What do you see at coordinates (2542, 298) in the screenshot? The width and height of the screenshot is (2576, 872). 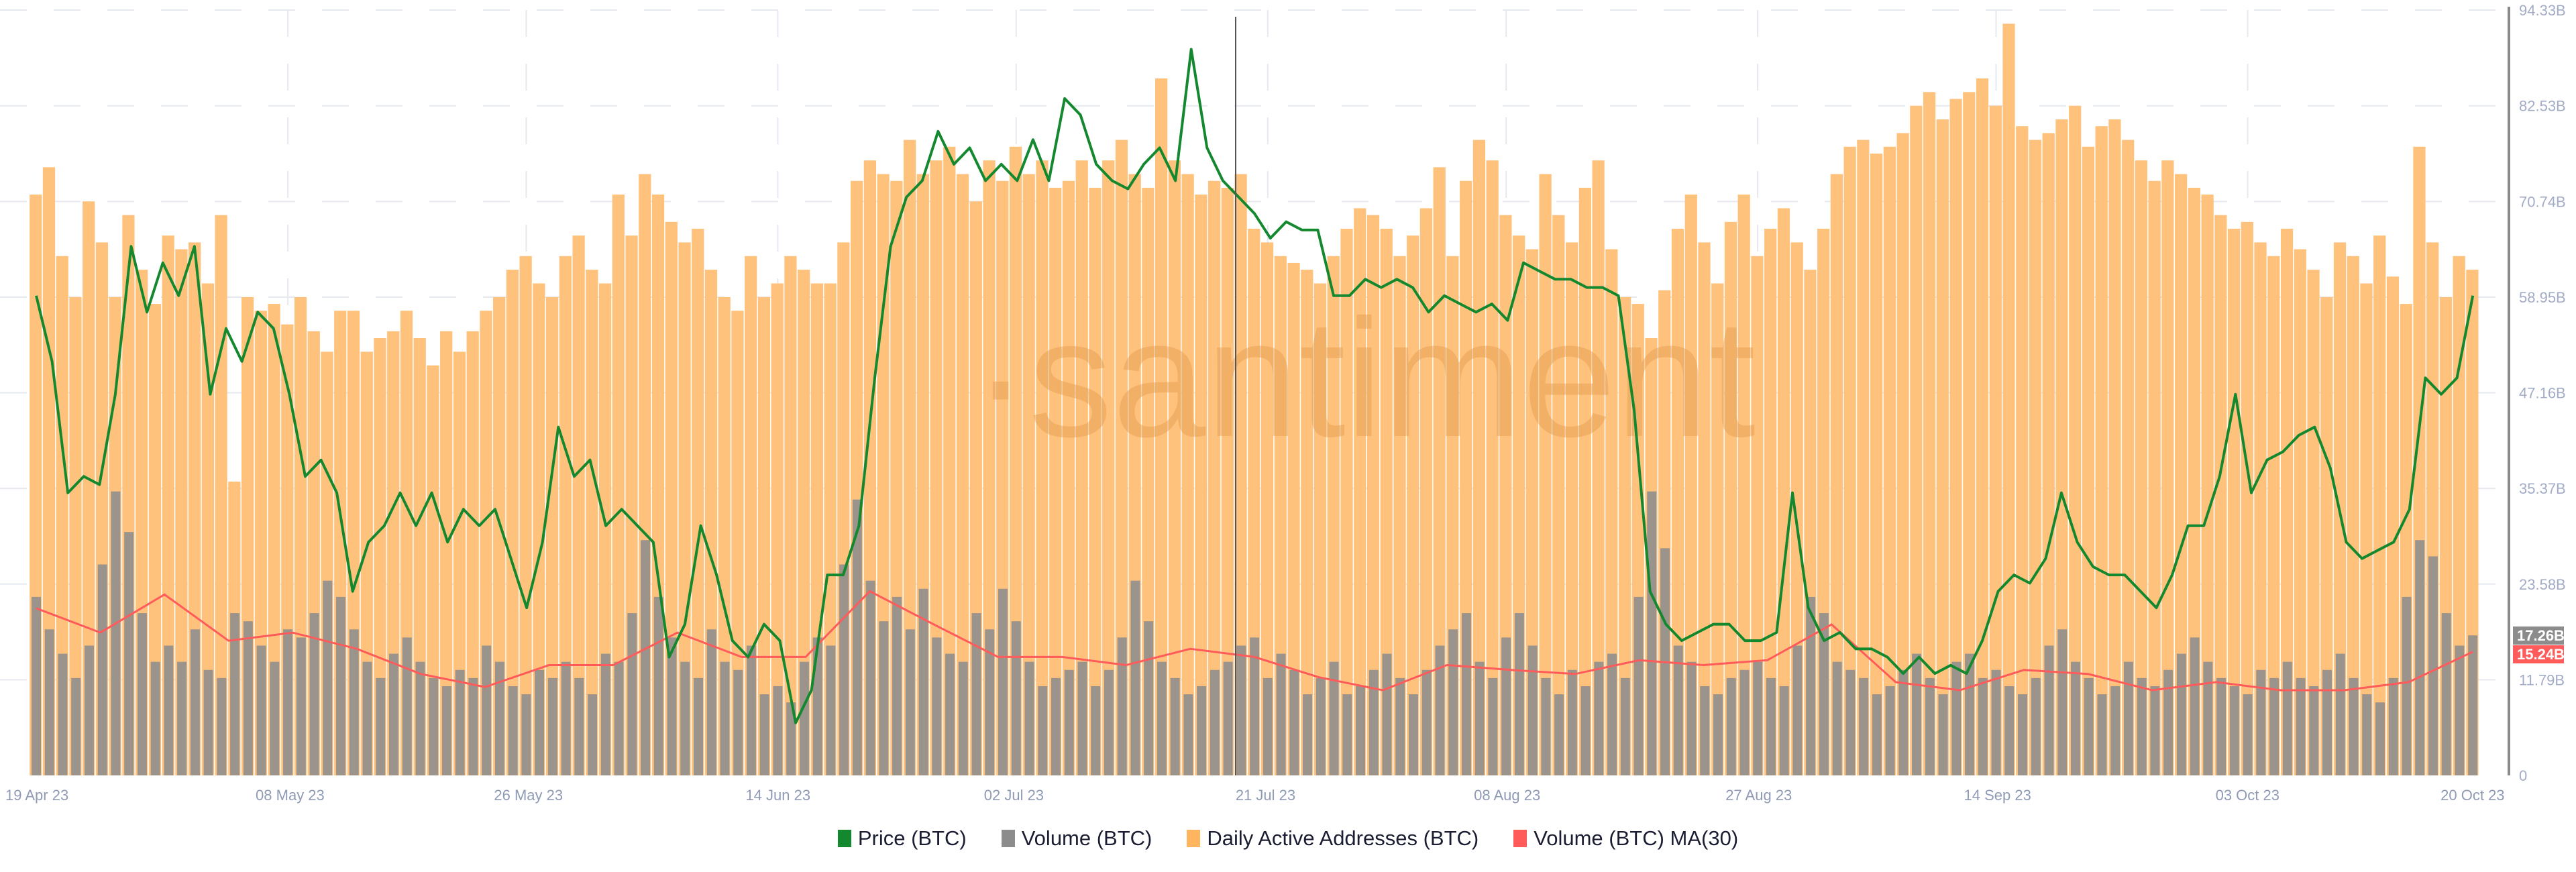 I see `y-tick-label: 58.95B` at bounding box center [2542, 298].